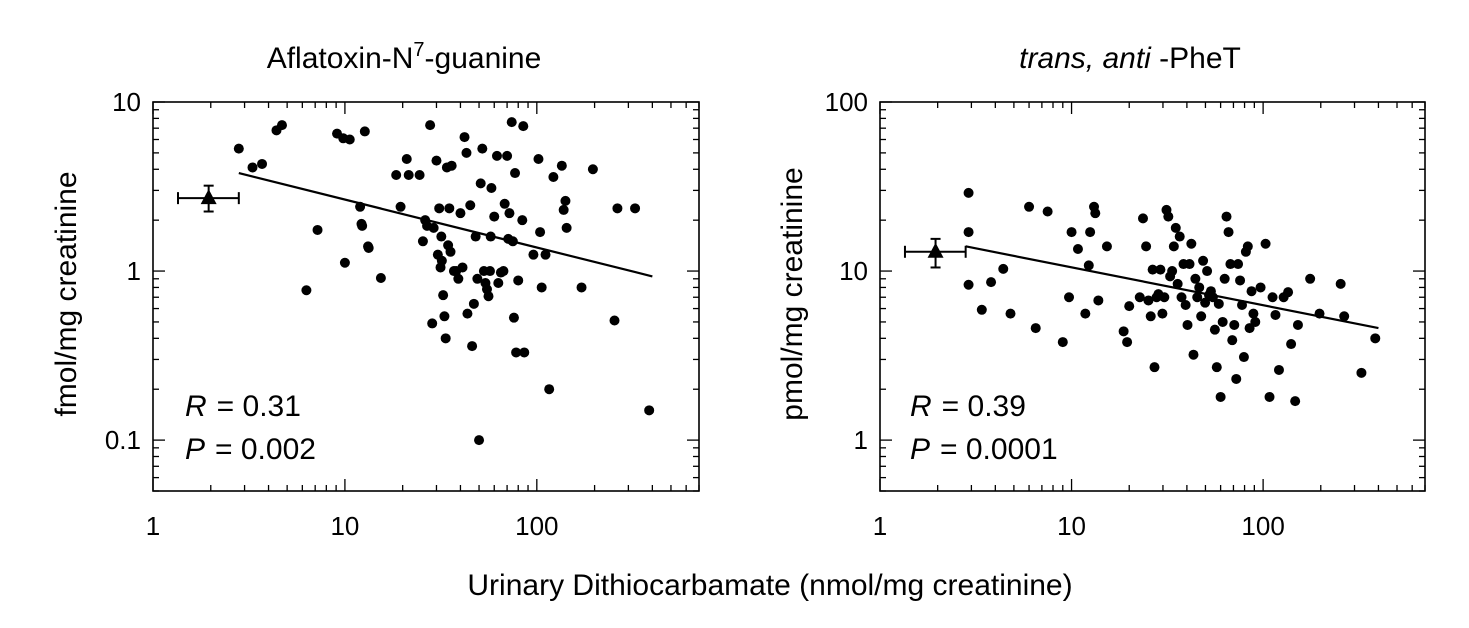 The width and height of the screenshot is (1469, 628). Describe the element at coordinates (208, 197) in the screenshot. I see `chart-1-reference-triangle-marker` at that location.